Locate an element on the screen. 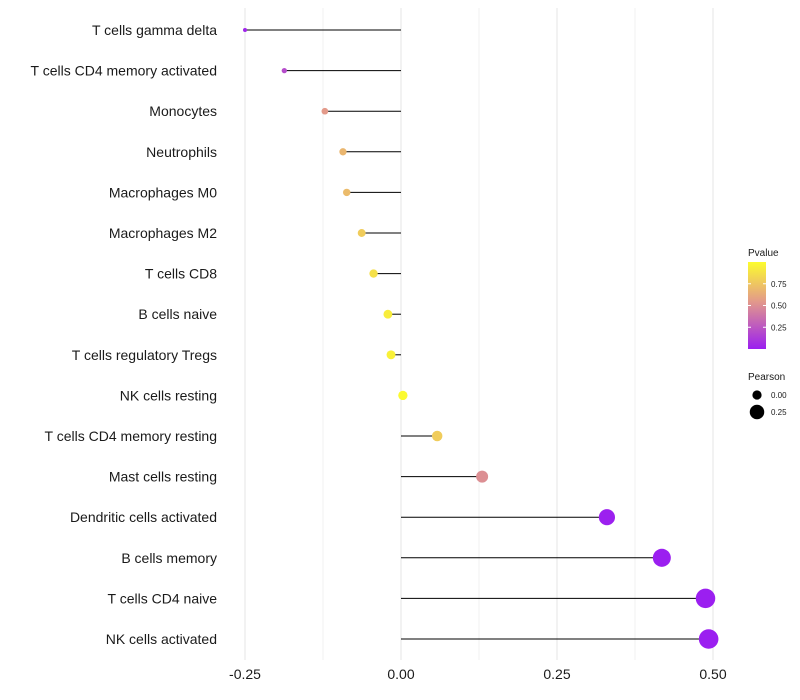 Image resolution: width=800 pixels, height=700 pixels. x-tick-label: -0.25 is located at coordinates (245, 674).